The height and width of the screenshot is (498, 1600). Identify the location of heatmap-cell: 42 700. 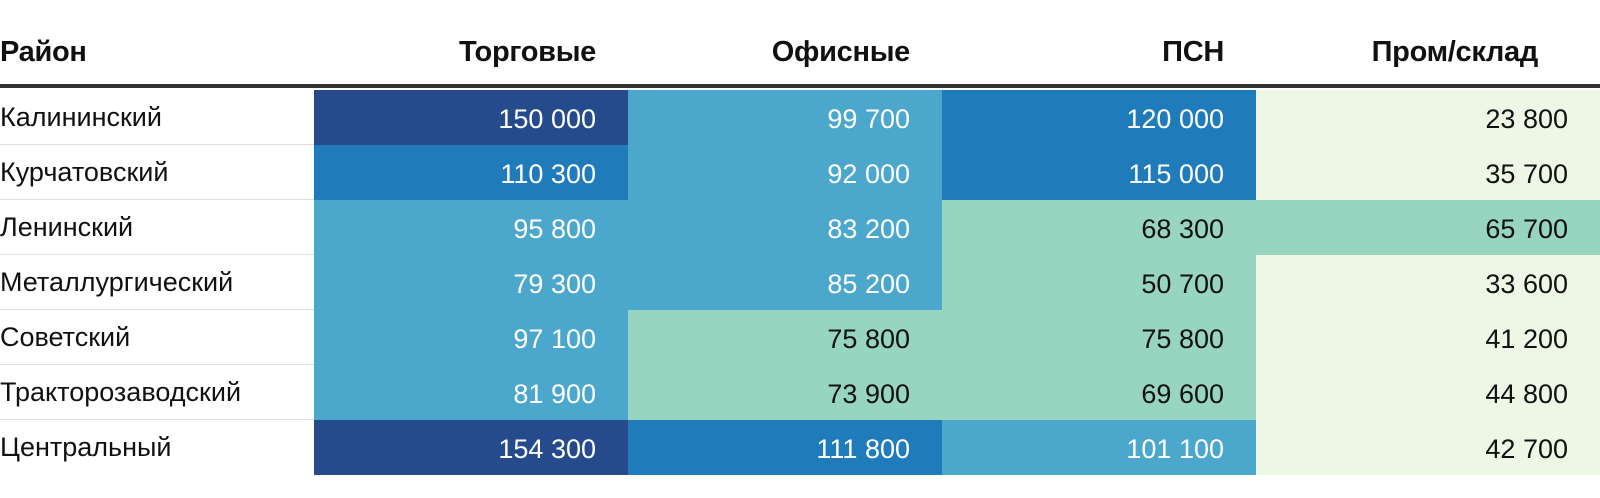
(1428, 447).